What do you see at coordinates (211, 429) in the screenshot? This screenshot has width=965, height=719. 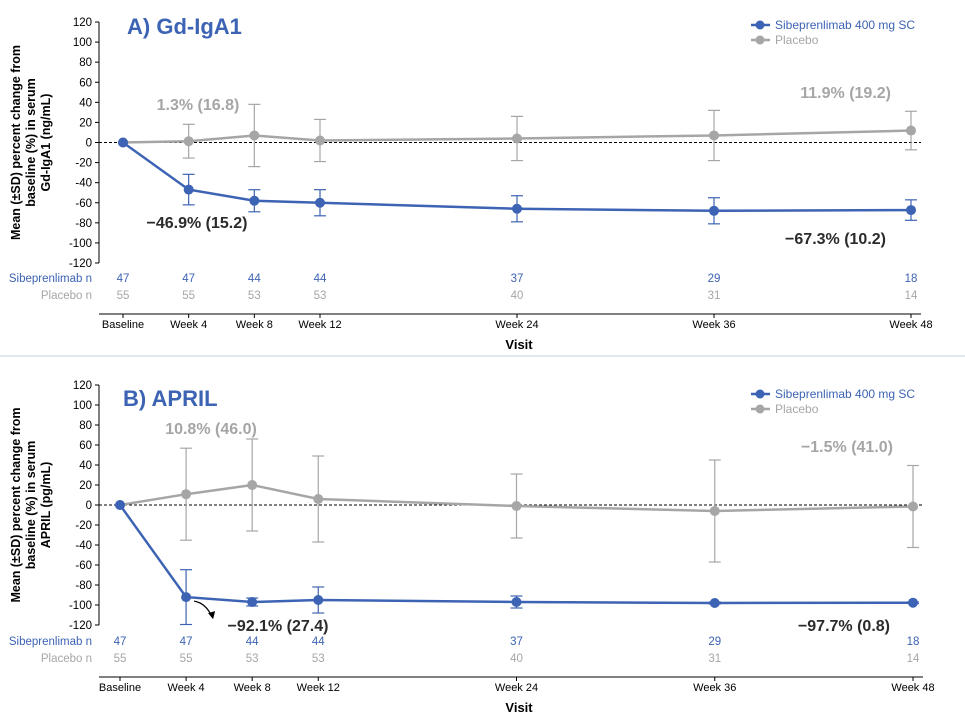 I see `value-annotation: 10.8% (46.0)` at bounding box center [211, 429].